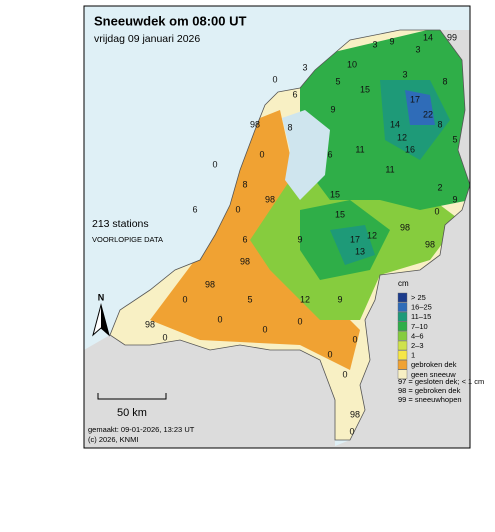 The height and width of the screenshot is (532, 495). Describe the element at coordinates (360, 251) in the screenshot. I see `station-value: 13` at that location.